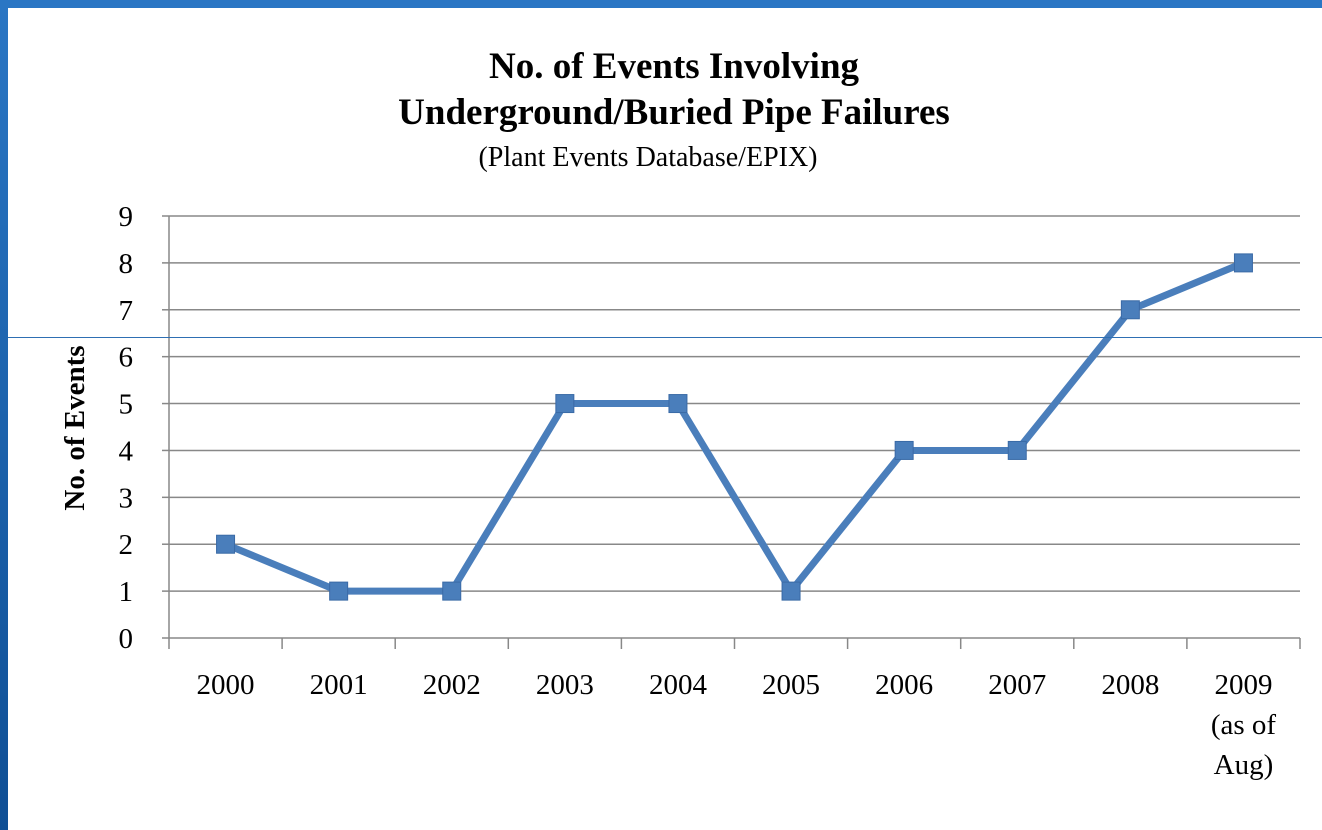  What do you see at coordinates (565, 685) in the screenshot?
I see `x-tick-label: 2003` at bounding box center [565, 685].